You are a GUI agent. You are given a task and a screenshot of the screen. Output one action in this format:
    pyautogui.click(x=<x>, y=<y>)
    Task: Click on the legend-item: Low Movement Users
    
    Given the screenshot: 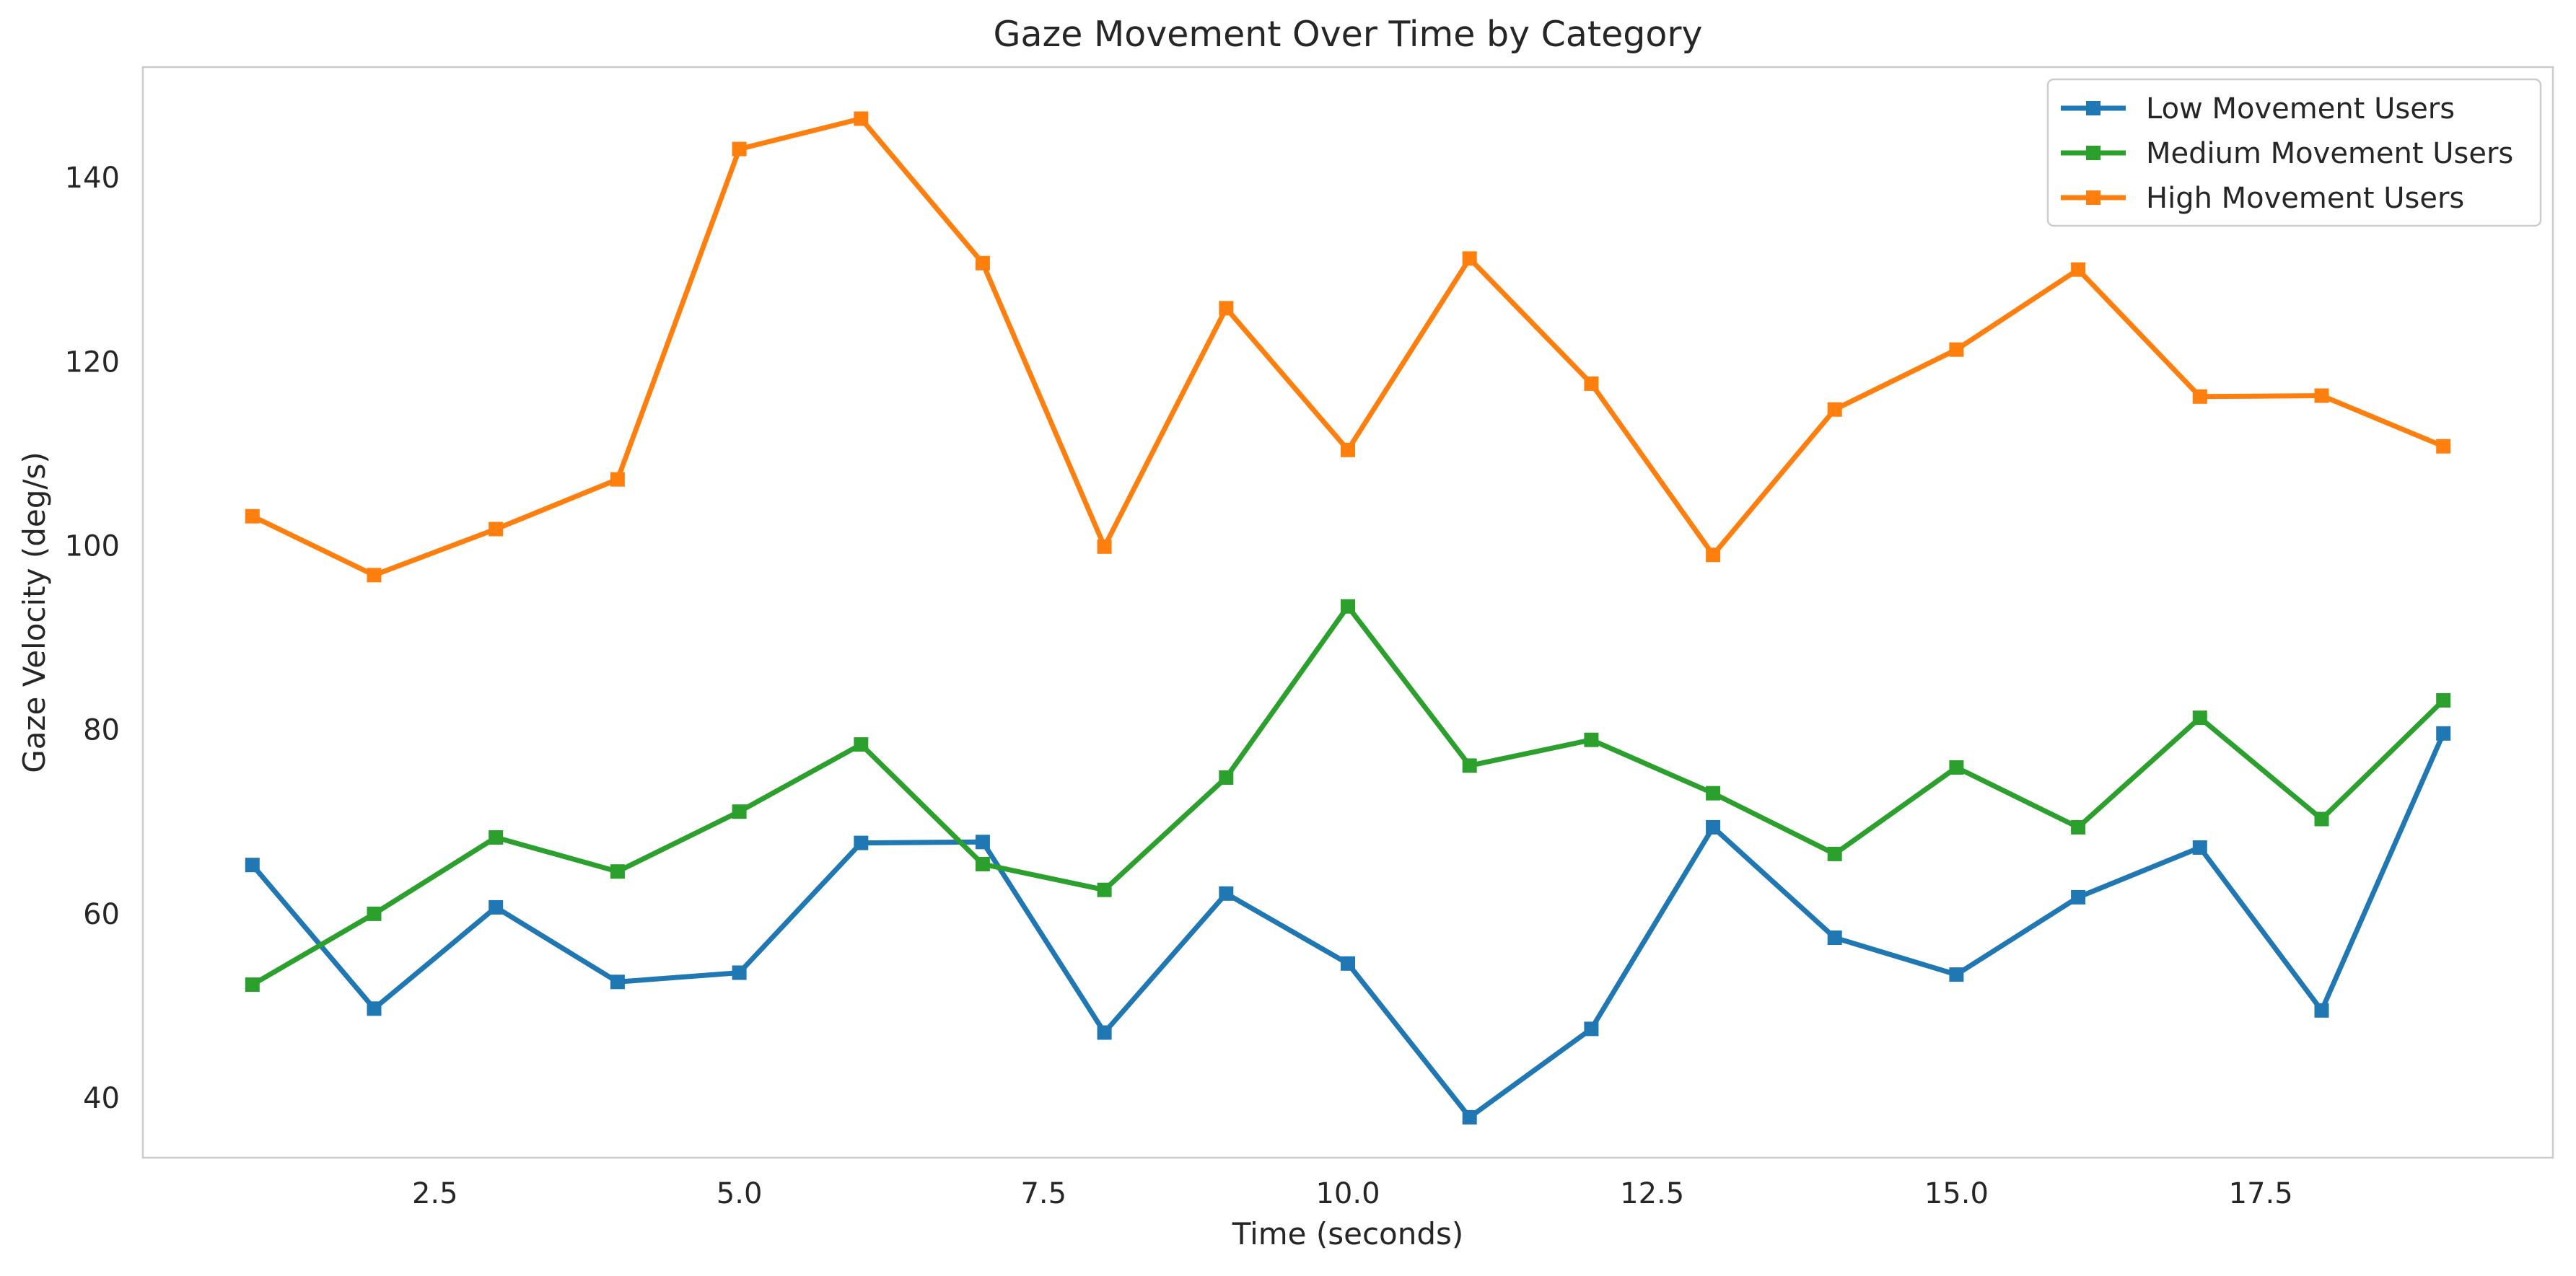 What is the action you would take?
    pyautogui.click(x=2258, y=109)
    